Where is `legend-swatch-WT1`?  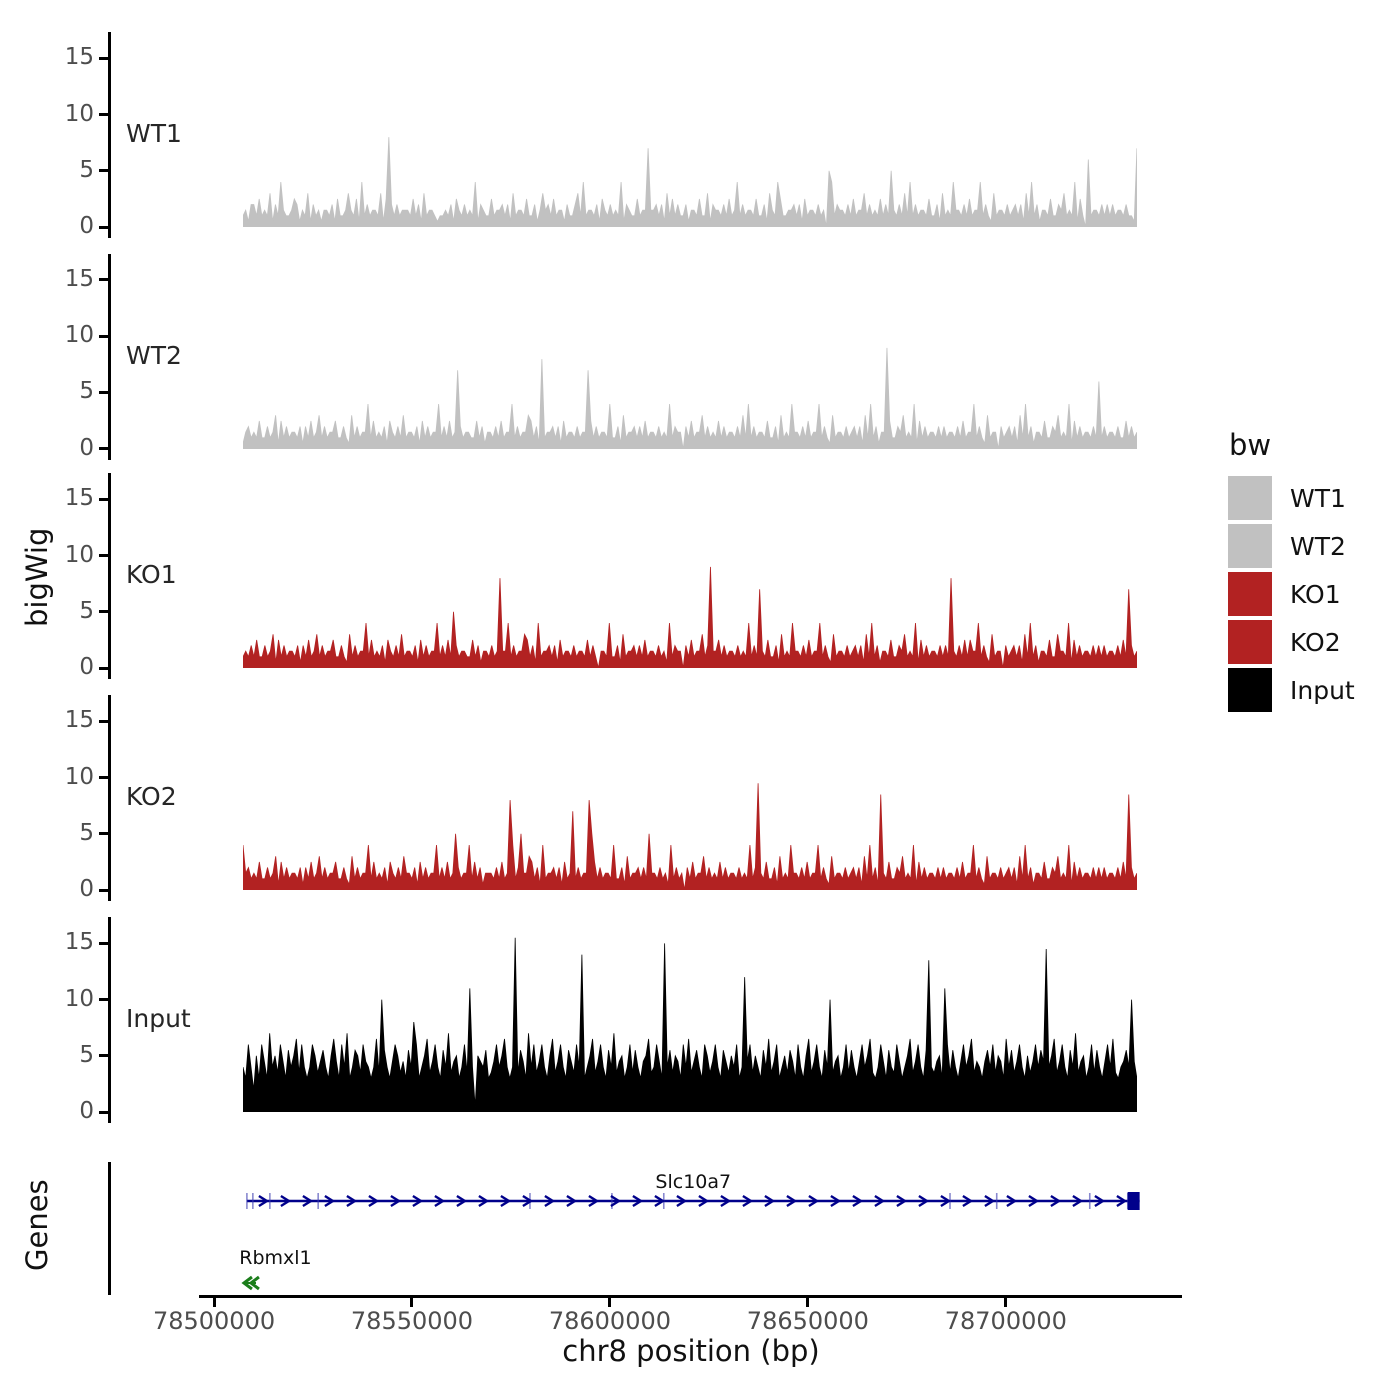 legend-swatch-WT1 is located at coordinates (1250, 498).